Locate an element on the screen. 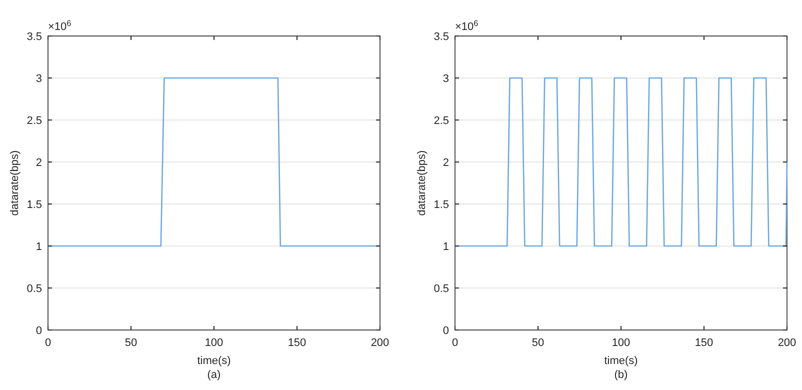 The height and width of the screenshot is (390, 802). text: (a) is located at coordinates (214, 375).